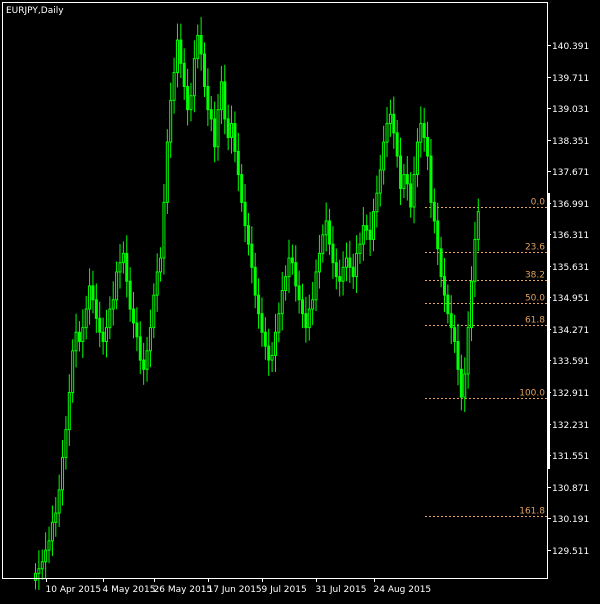 The width and height of the screenshot is (600, 604). Describe the element at coordinates (532, 512) in the screenshot. I see `fib-level-label: 161.8` at that location.